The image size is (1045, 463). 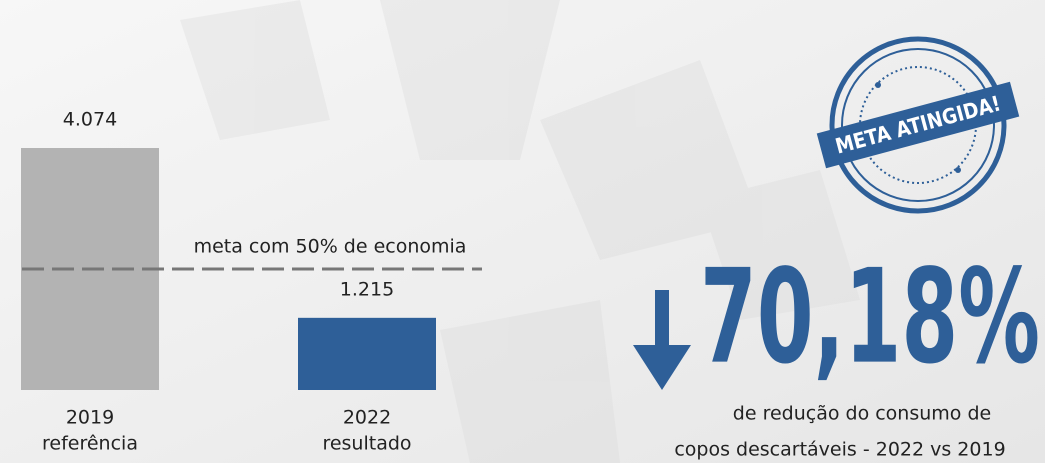 What do you see at coordinates (870, 317) in the screenshot?
I see `headline-value: 70,18%` at bounding box center [870, 317].